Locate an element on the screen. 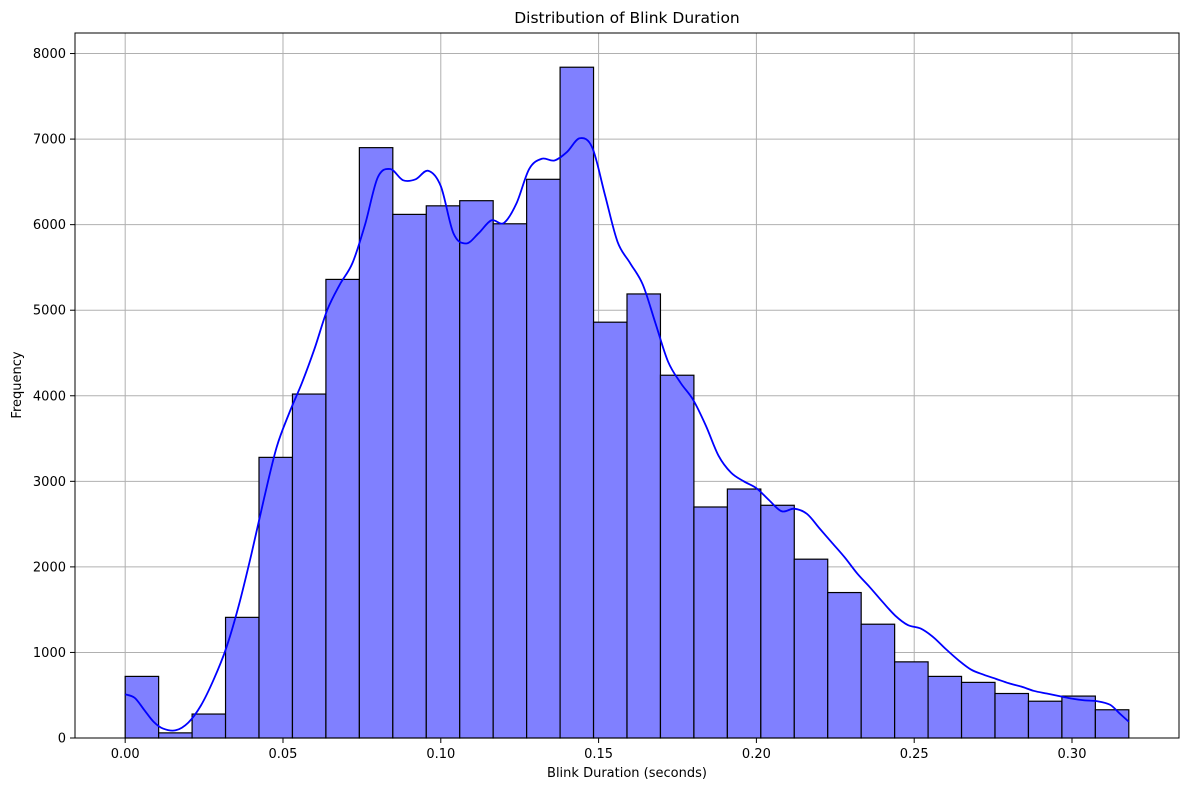 Image resolution: width=1189 pixels, height=790 pixels. y-tick-label: 5000 is located at coordinates (49, 311).